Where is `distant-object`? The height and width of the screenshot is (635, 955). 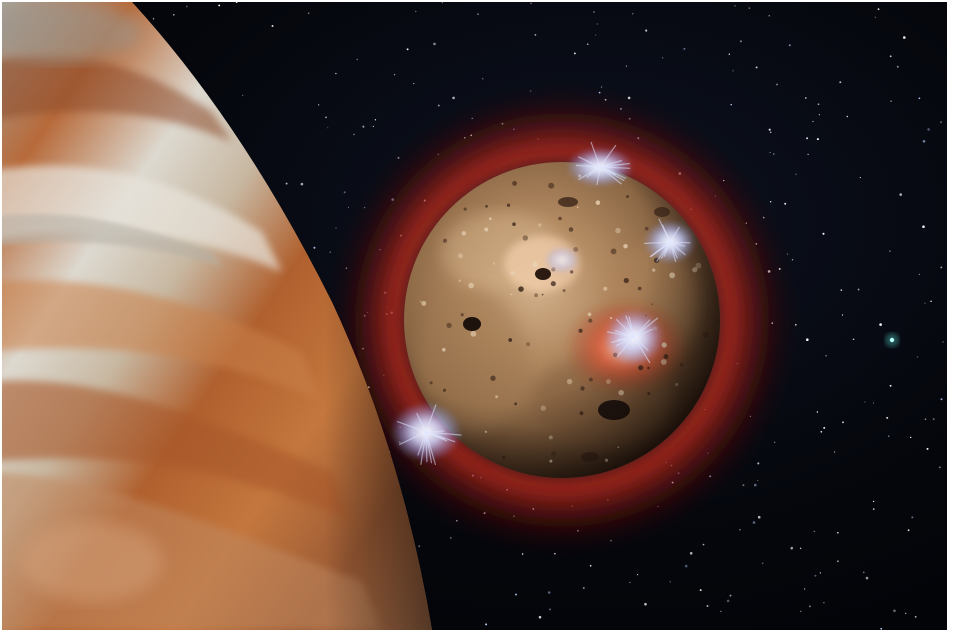
distant-object is located at coordinates (892, 340).